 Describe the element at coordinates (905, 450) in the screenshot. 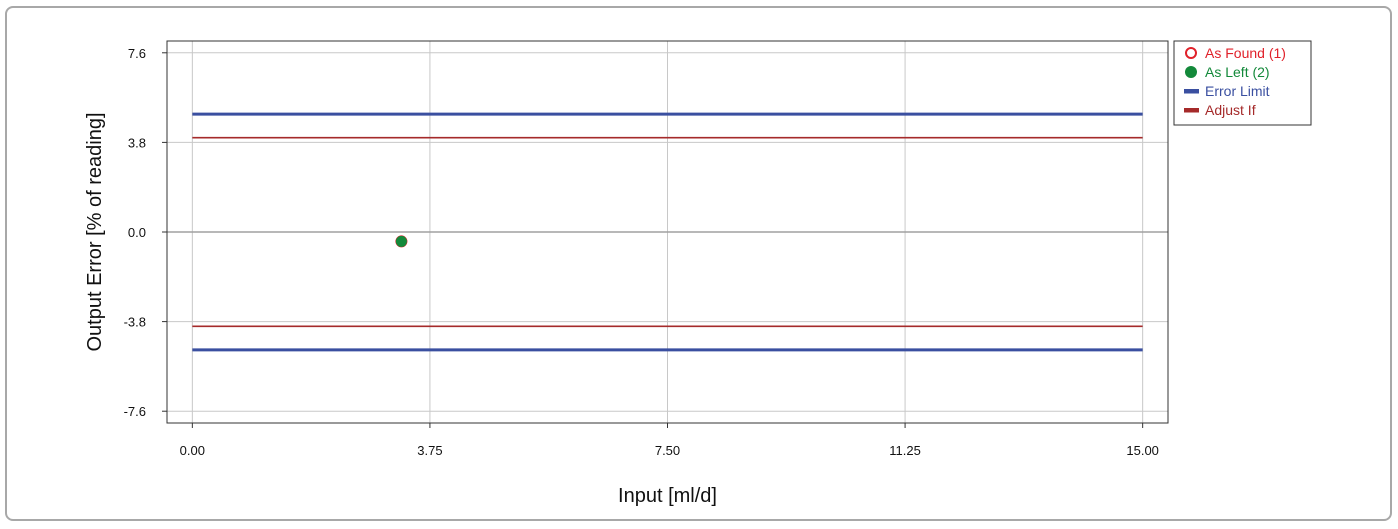

I see `x-tick-label: 11.25` at that location.